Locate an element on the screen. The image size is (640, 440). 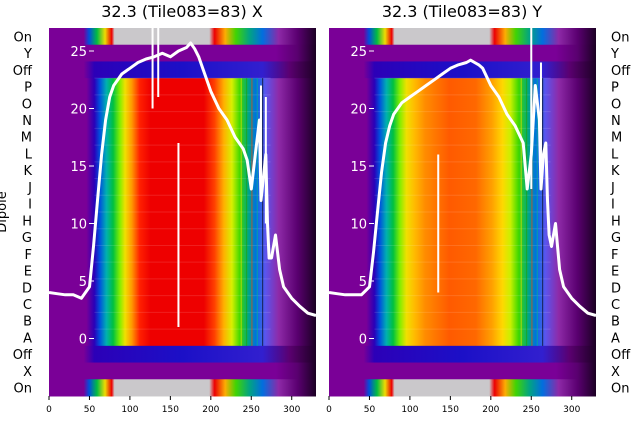
row-label: D is located at coordinates (27, 288).